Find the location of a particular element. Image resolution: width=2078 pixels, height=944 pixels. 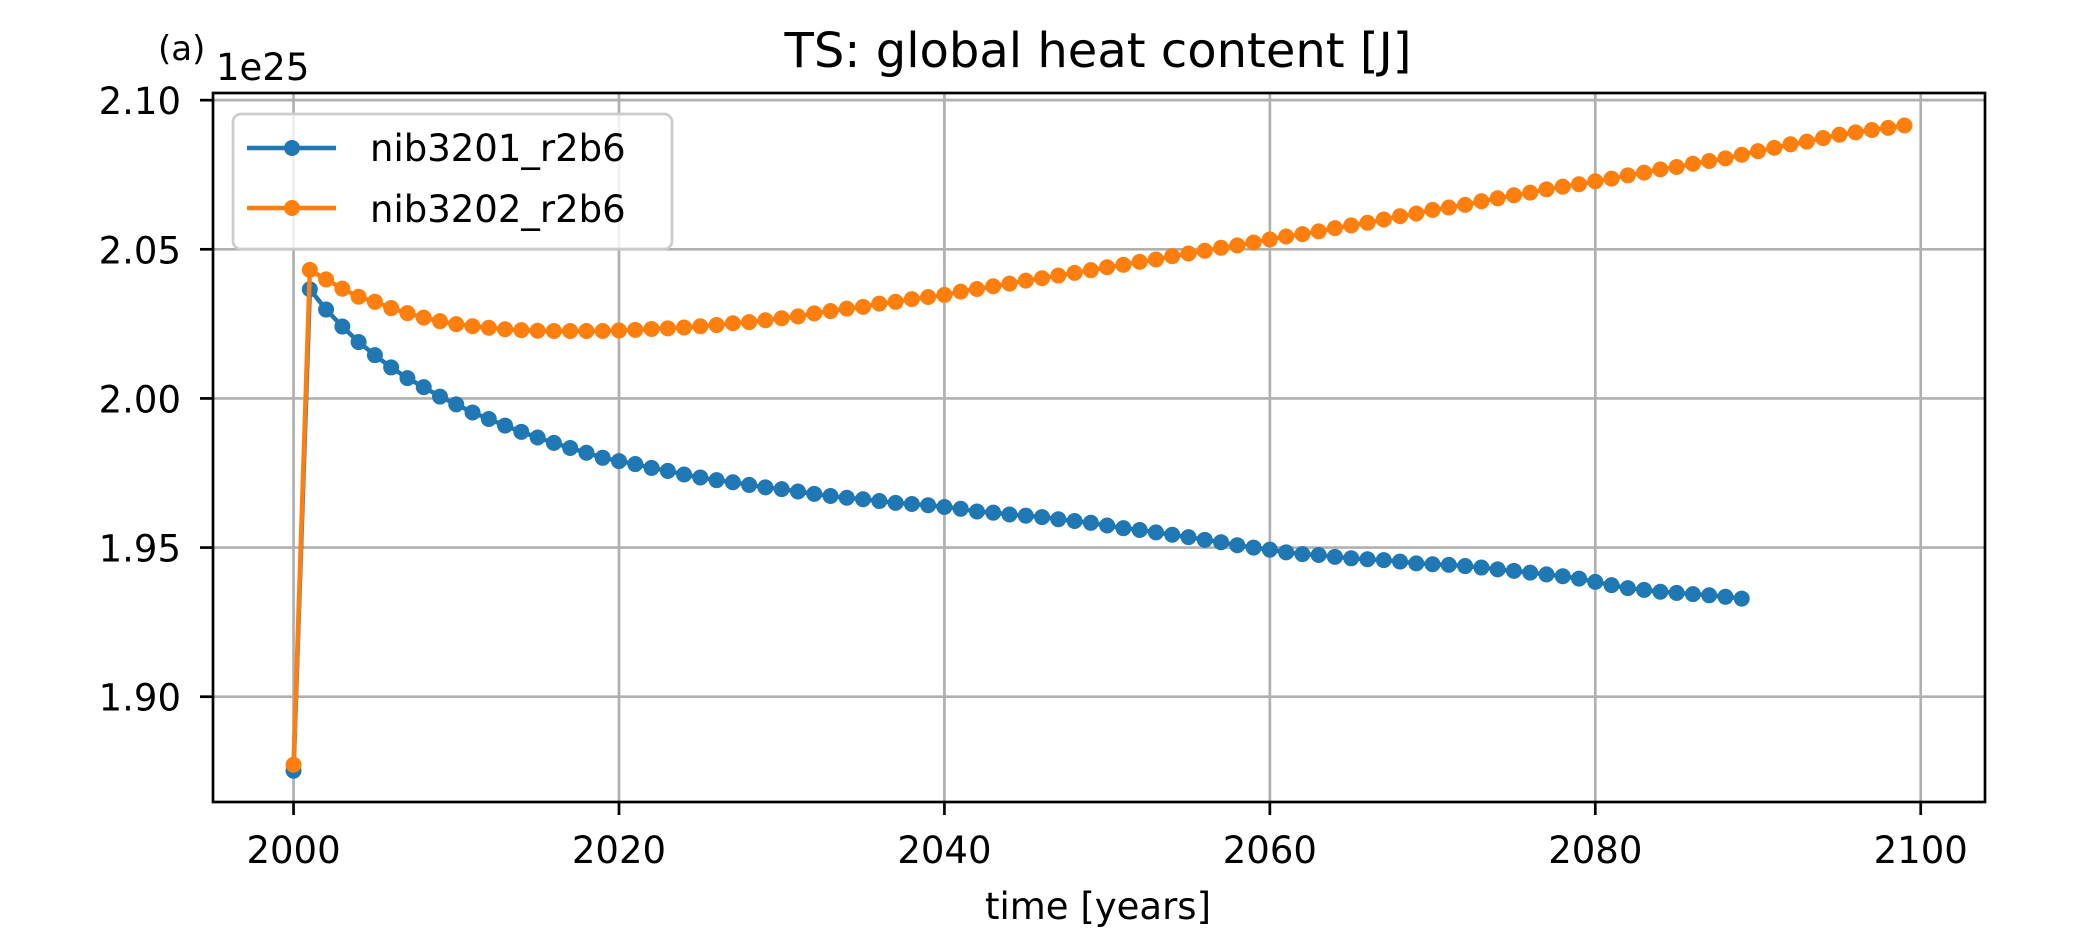

y-tick-label: 2.00 is located at coordinates (140, 399).